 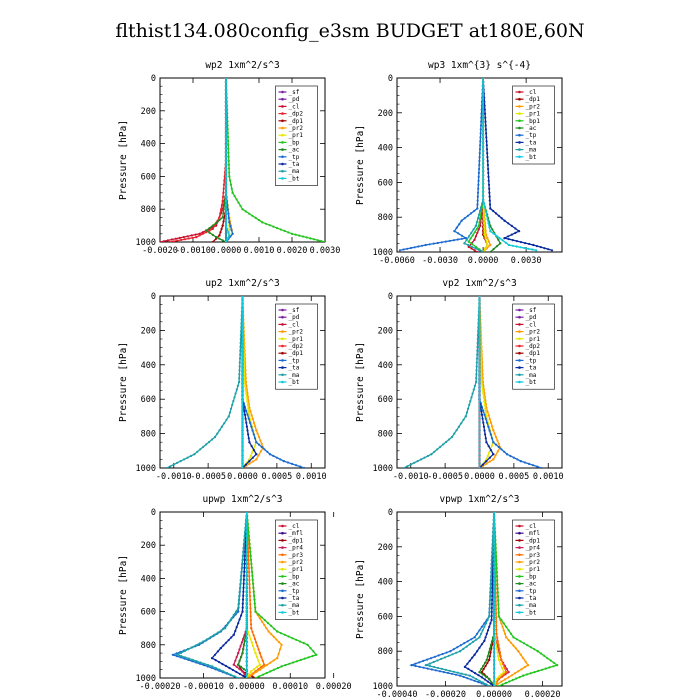 I want to click on y-tick-label: 600, so click(x=148, y=177).